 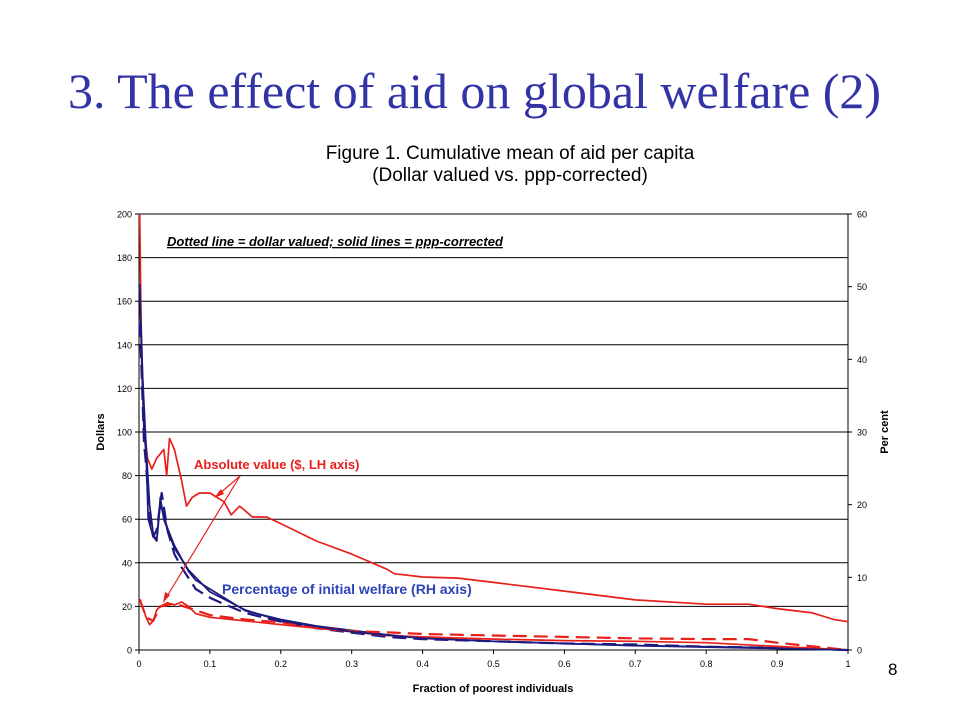 I want to click on y-tick-label: 140, so click(x=124, y=345).